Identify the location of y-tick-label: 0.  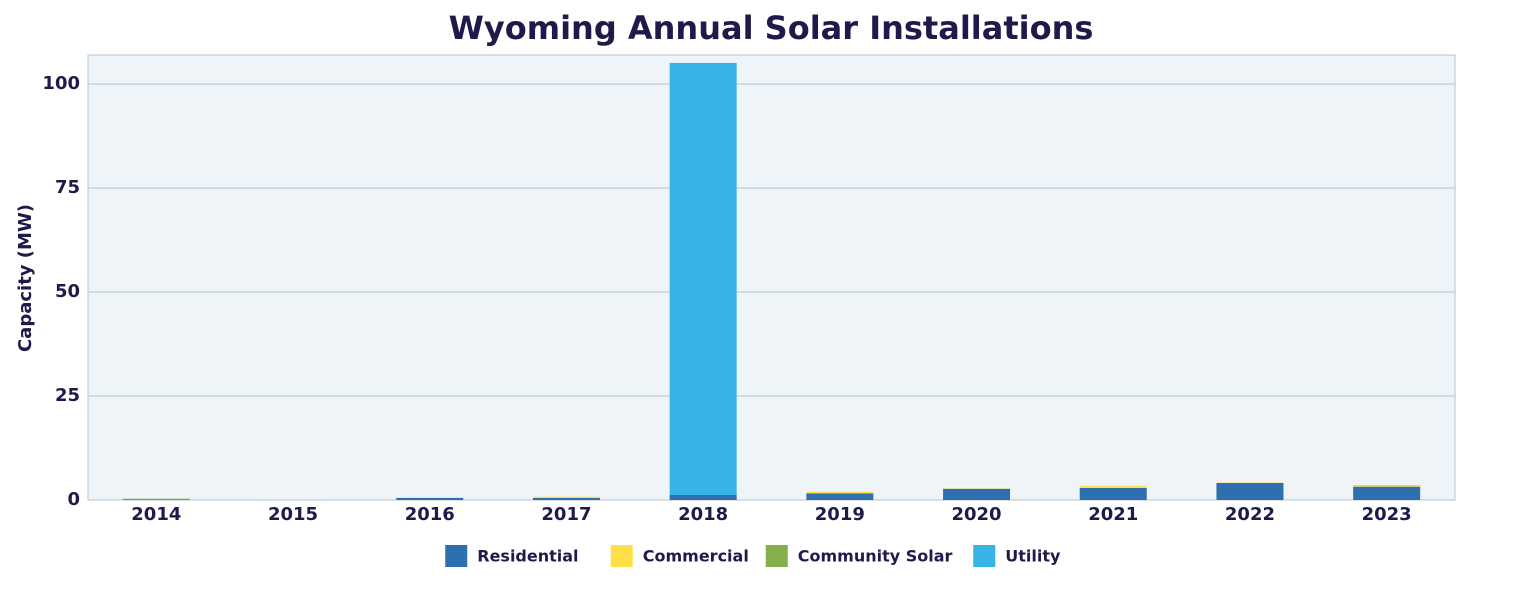
(73, 499).